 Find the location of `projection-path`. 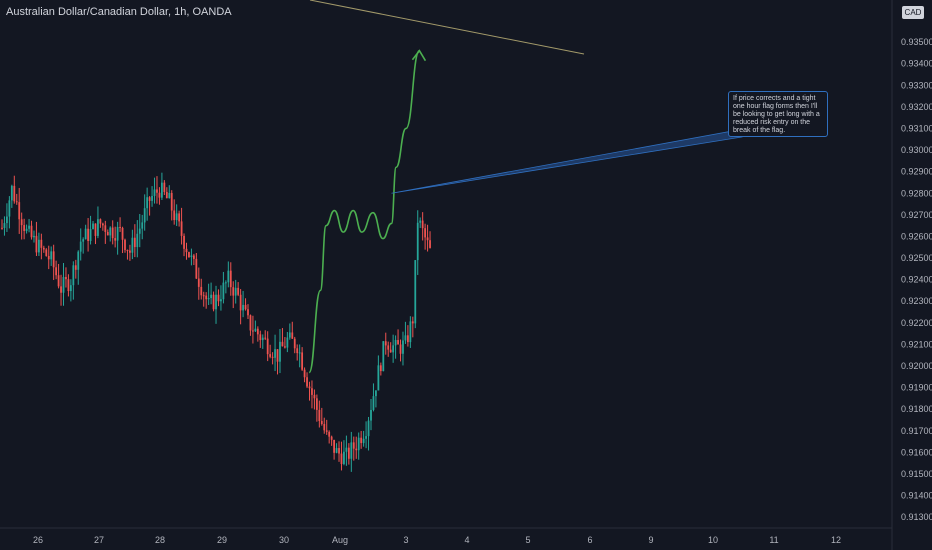

projection-path is located at coordinates (364, 211).